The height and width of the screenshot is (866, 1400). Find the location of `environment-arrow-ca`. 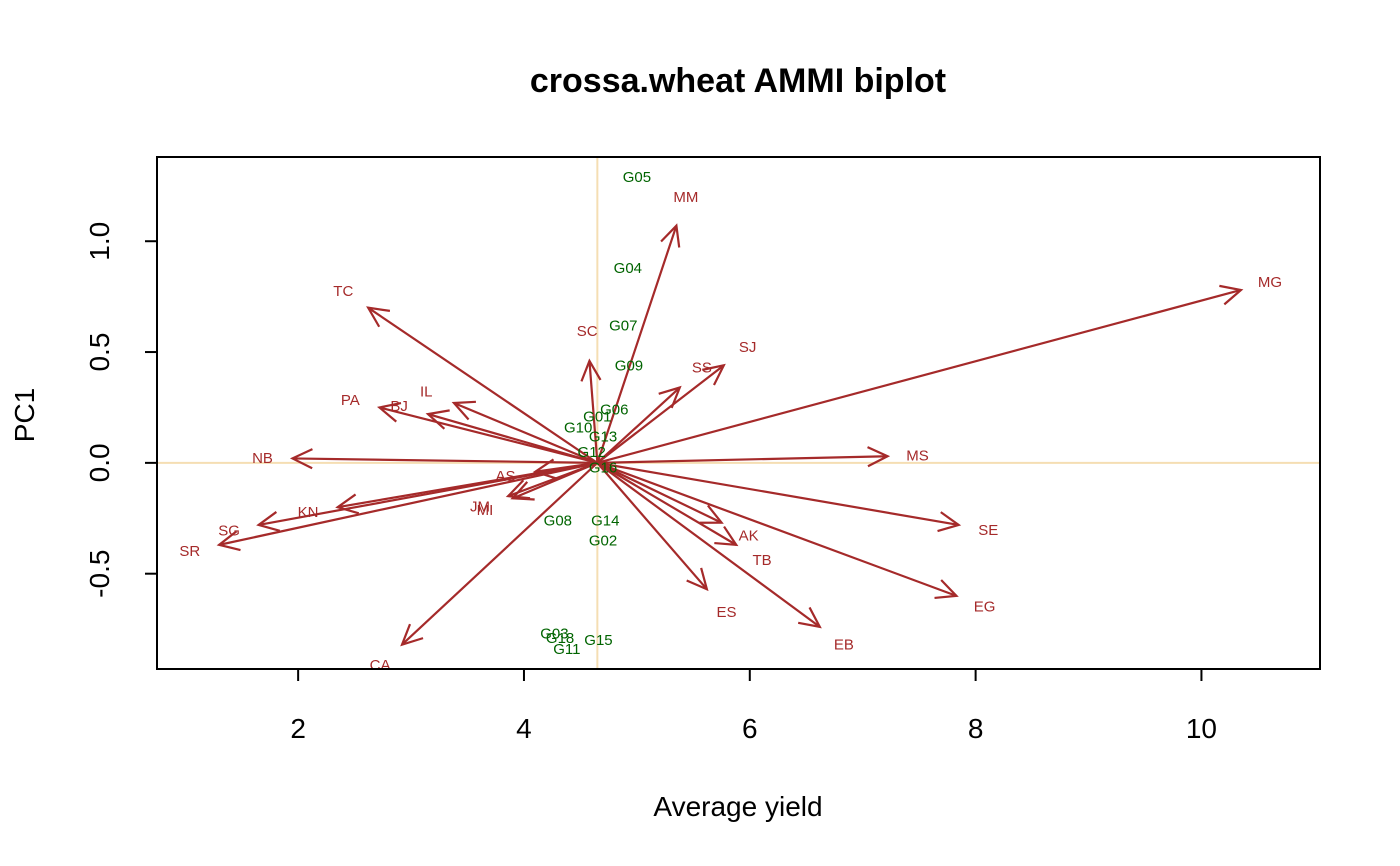

environment-arrow-ca is located at coordinates (499, 554).